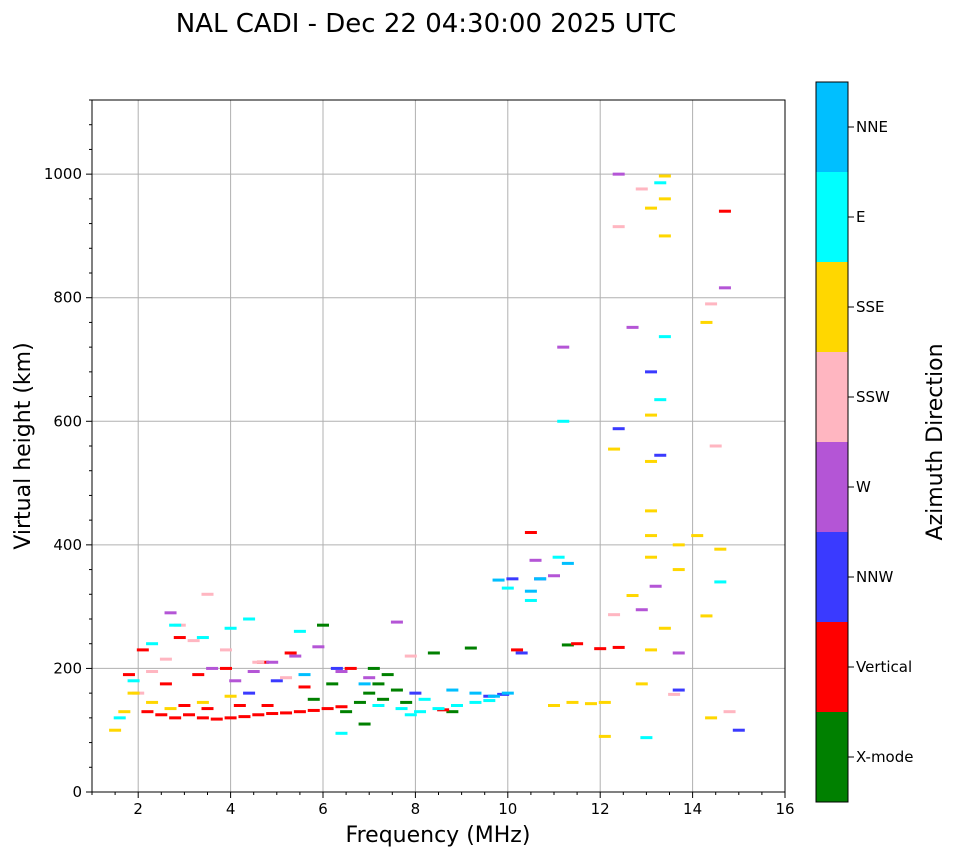  I want to click on colorbar: X-mode Vertical NNW W SSW SSE E NNE, so click(864, 442).